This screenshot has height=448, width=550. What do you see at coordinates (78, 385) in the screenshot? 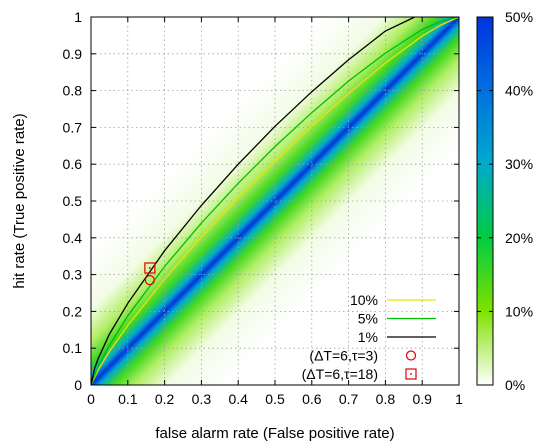
I see `y-tick-label: 0` at bounding box center [78, 385].